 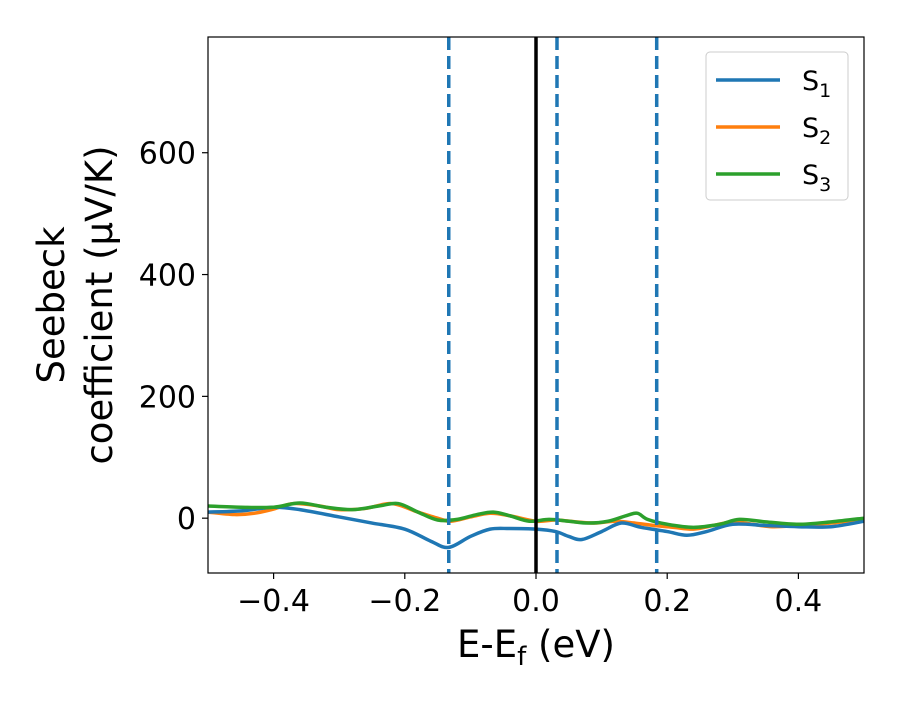 I want to click on y-tick-label: 200, so click(x=167, y=397).